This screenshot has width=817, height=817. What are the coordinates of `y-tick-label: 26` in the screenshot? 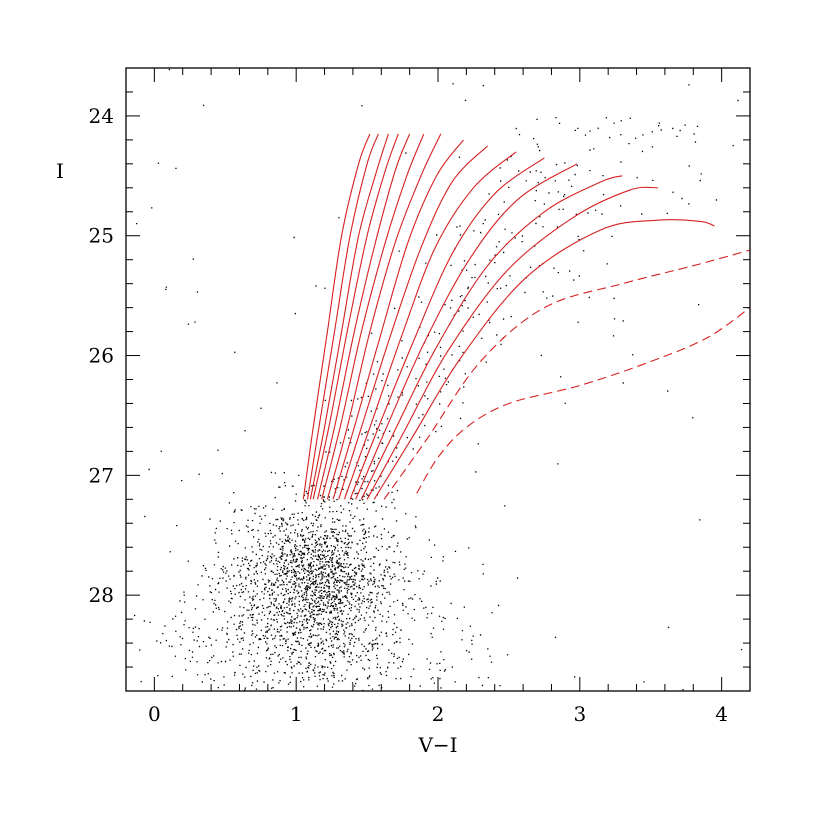 It's located at (101, 356).